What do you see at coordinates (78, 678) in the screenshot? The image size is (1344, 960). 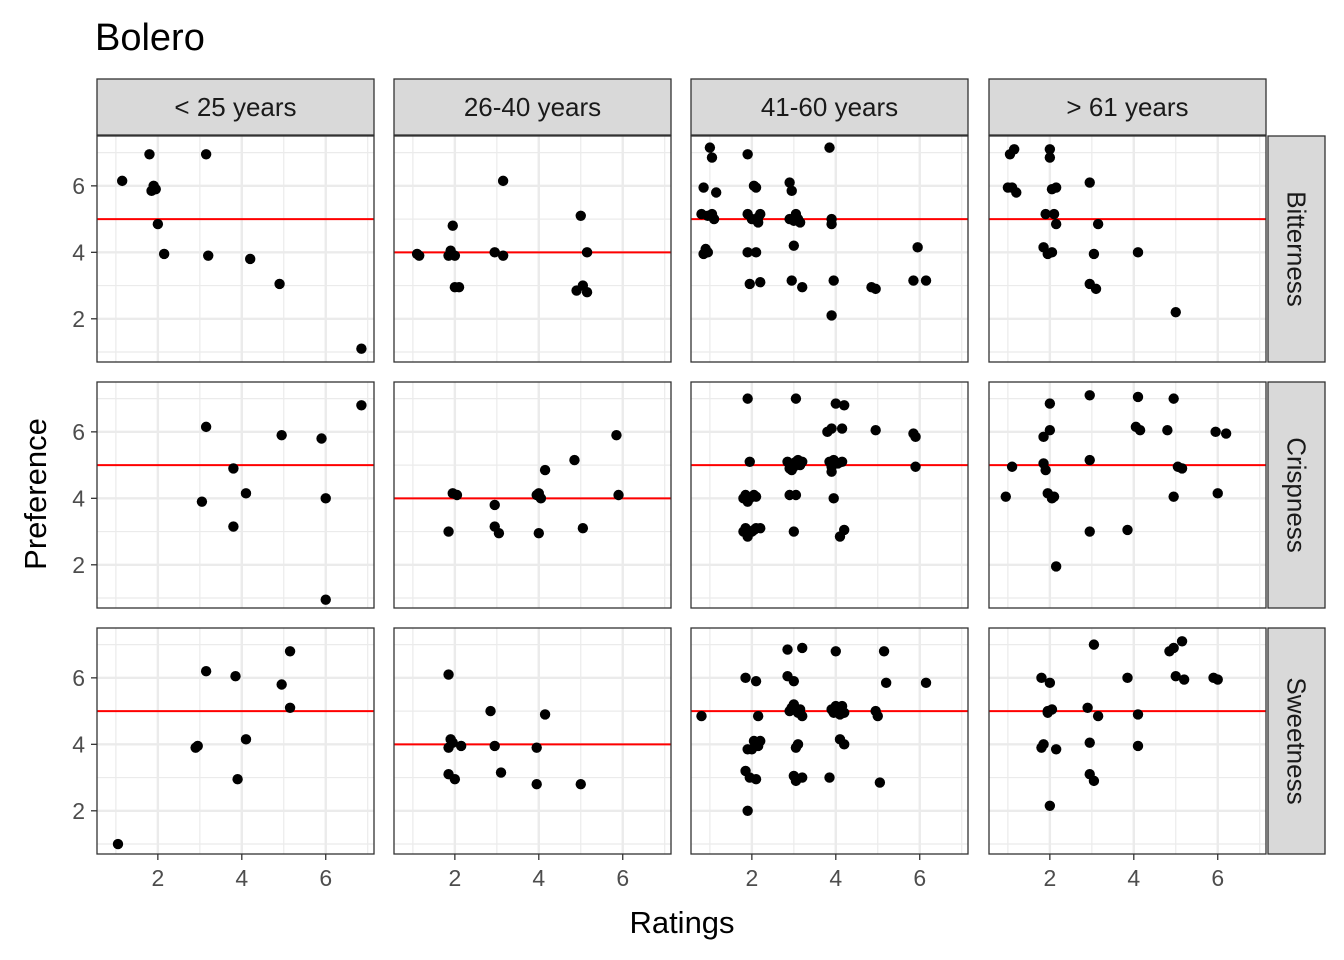 I see `y-tick-label: 6` at bounding box center [78, 678].